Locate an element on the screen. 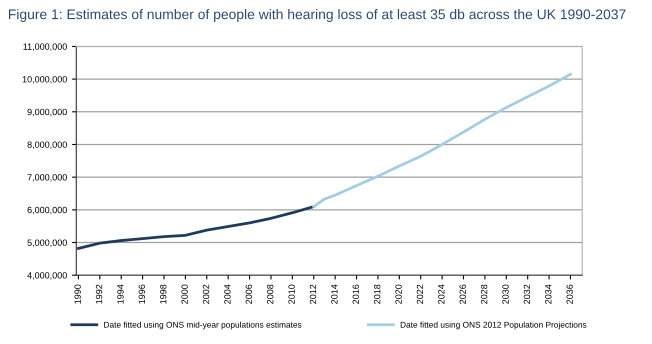  x-tick-label: 2024 is located at coordinates (441, 294).